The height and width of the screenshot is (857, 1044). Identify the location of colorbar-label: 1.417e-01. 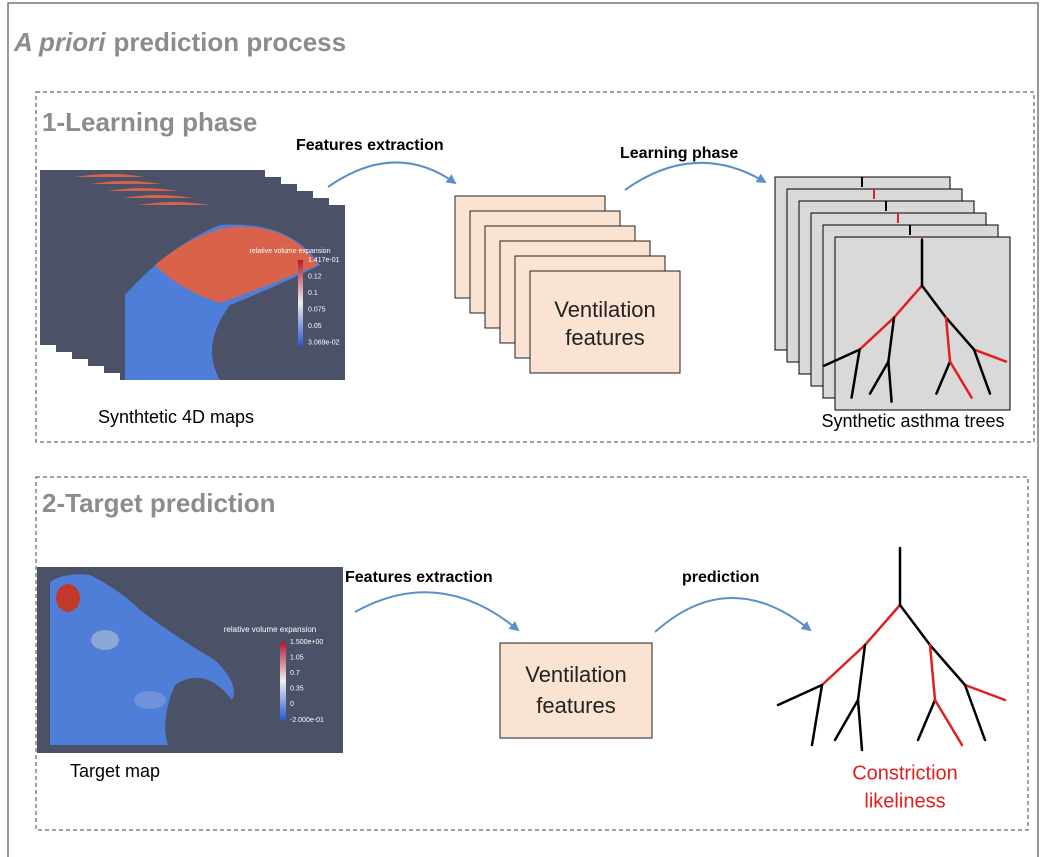
(324, 260).